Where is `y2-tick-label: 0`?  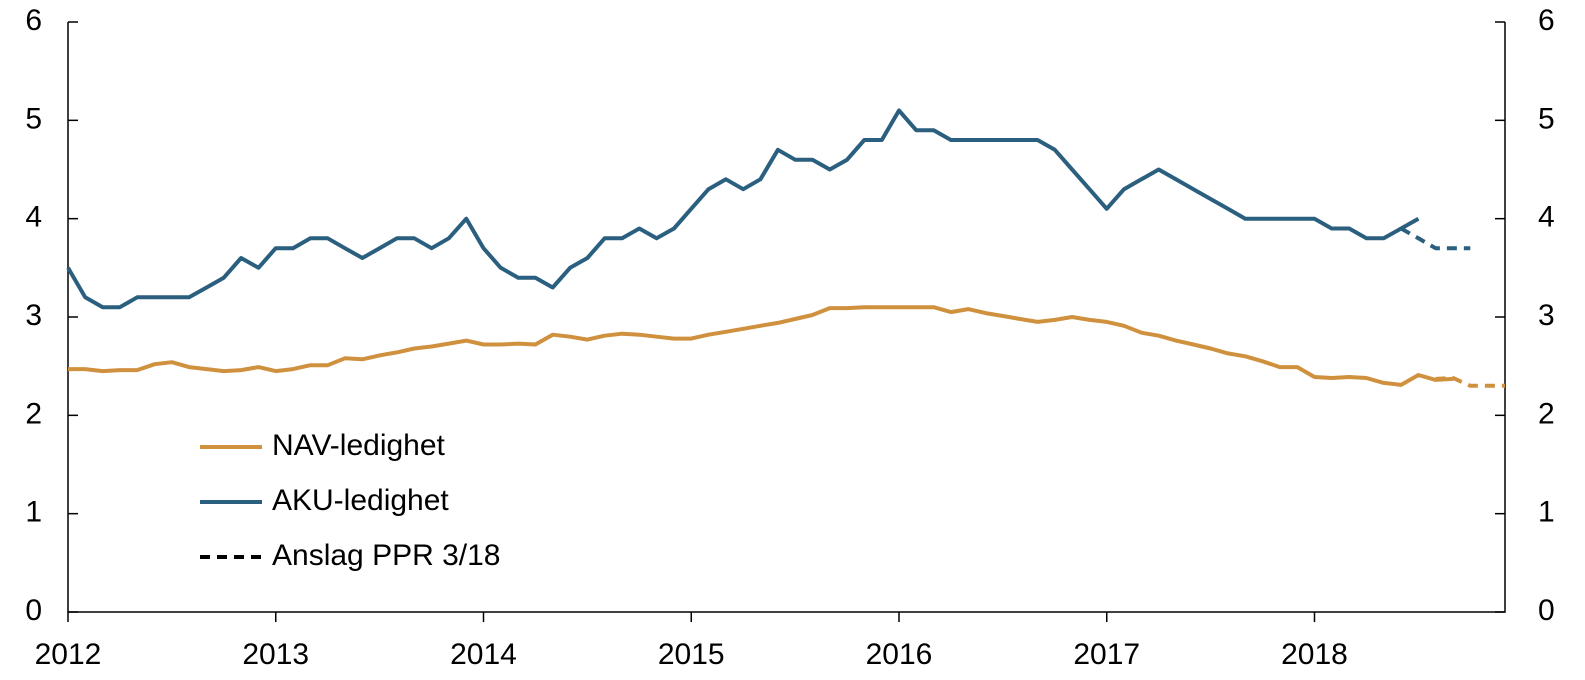 y2-tick-label: 0 is located at coordinates (1546, 610).